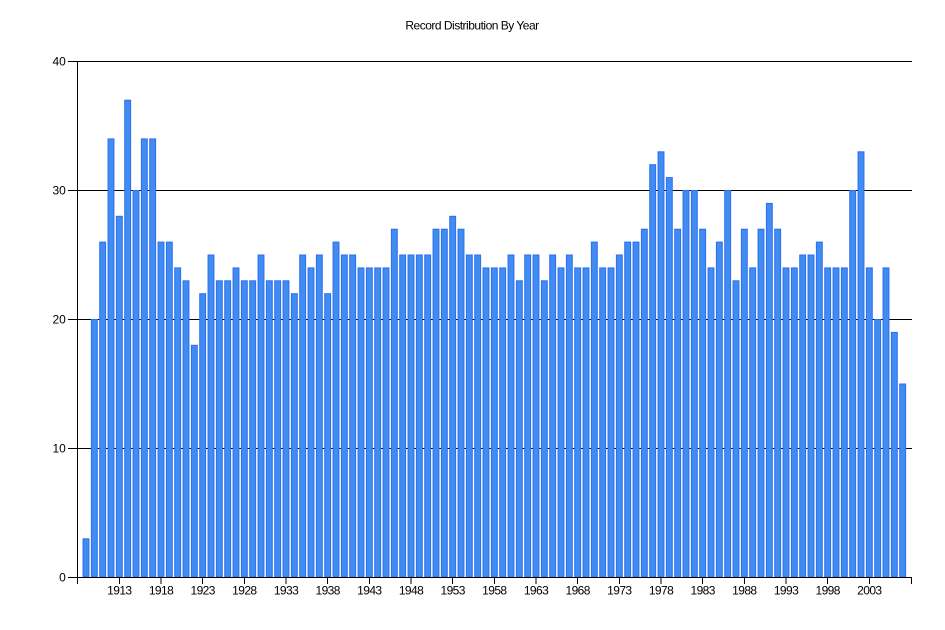 The width and height of the screenshot is (945, 630). Describe the element at coordinates (828, 591) in the screenshot. I see `svg-text: 1998` at that location.